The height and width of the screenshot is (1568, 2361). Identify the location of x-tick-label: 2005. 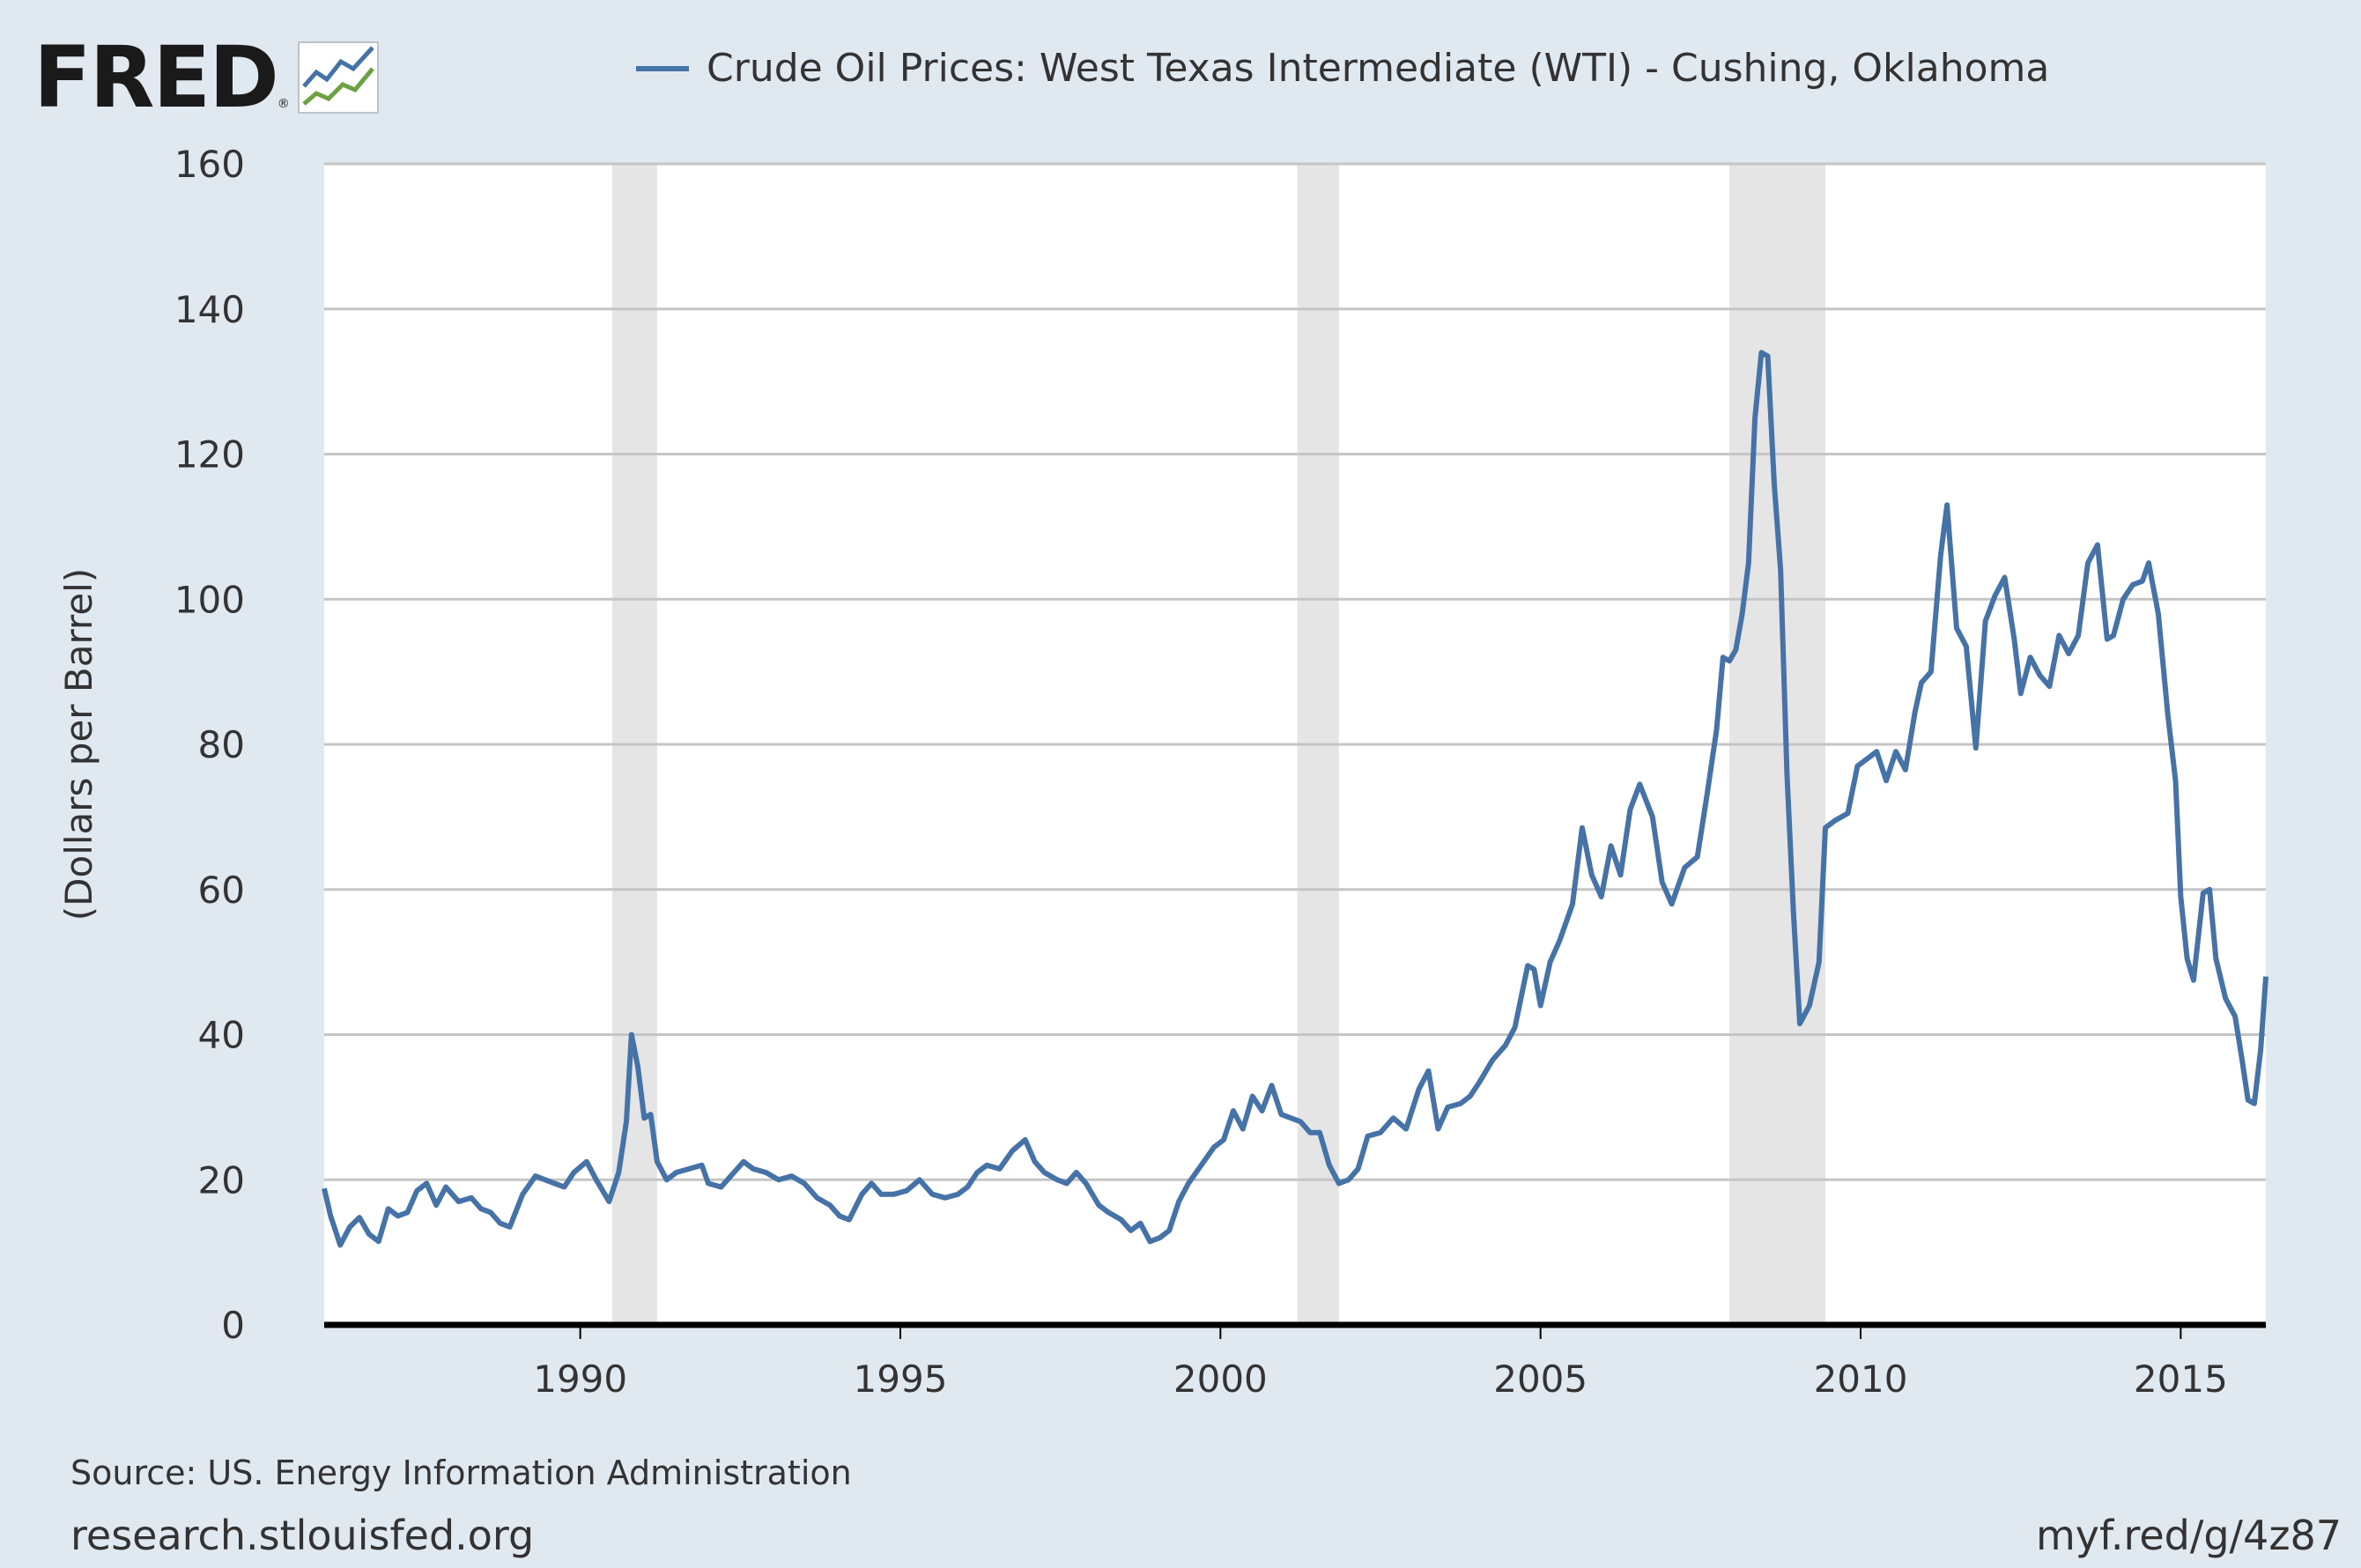
(1540, 1379).